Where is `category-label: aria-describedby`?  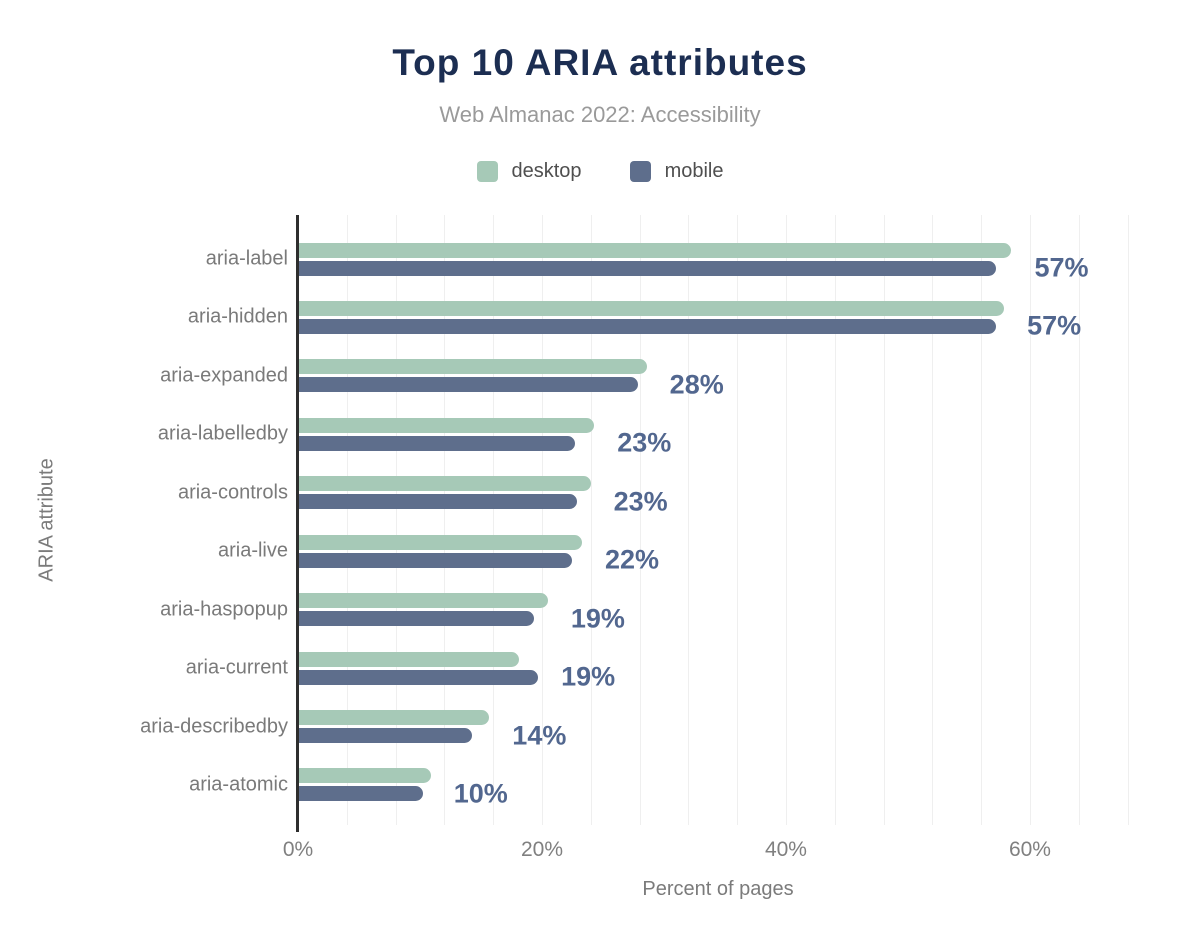 category-label: aria-describedby is located at coordinates (214, 726).